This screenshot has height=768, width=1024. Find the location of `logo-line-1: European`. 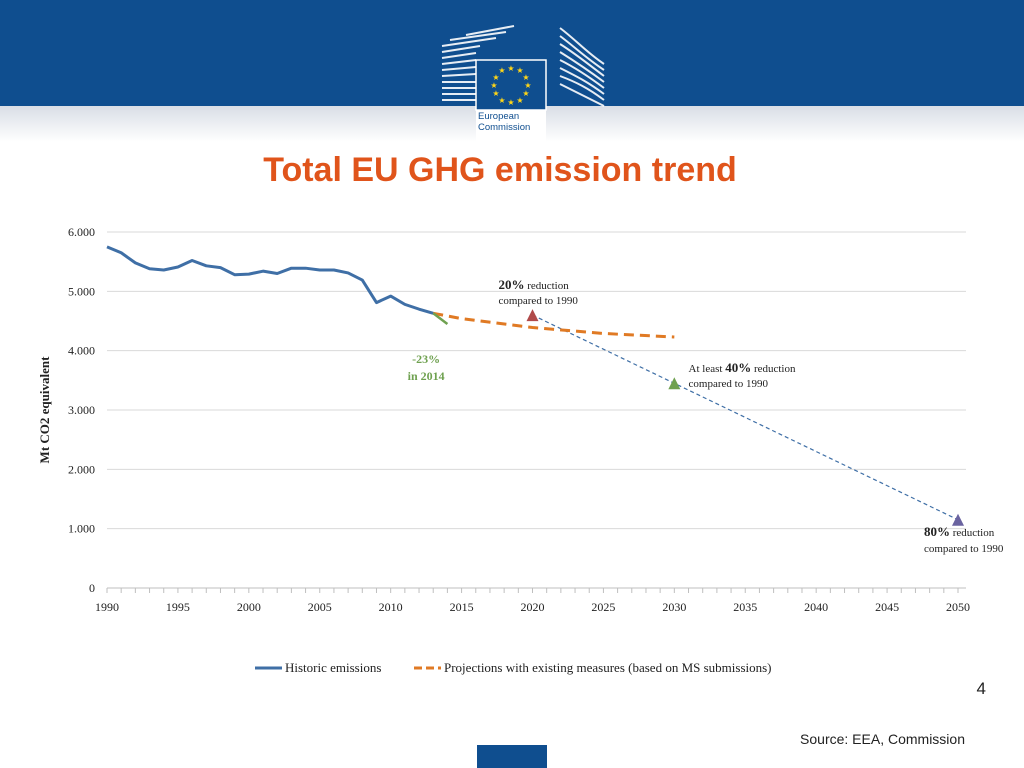

logo-line-1: European is located at coordinates (499, 116).